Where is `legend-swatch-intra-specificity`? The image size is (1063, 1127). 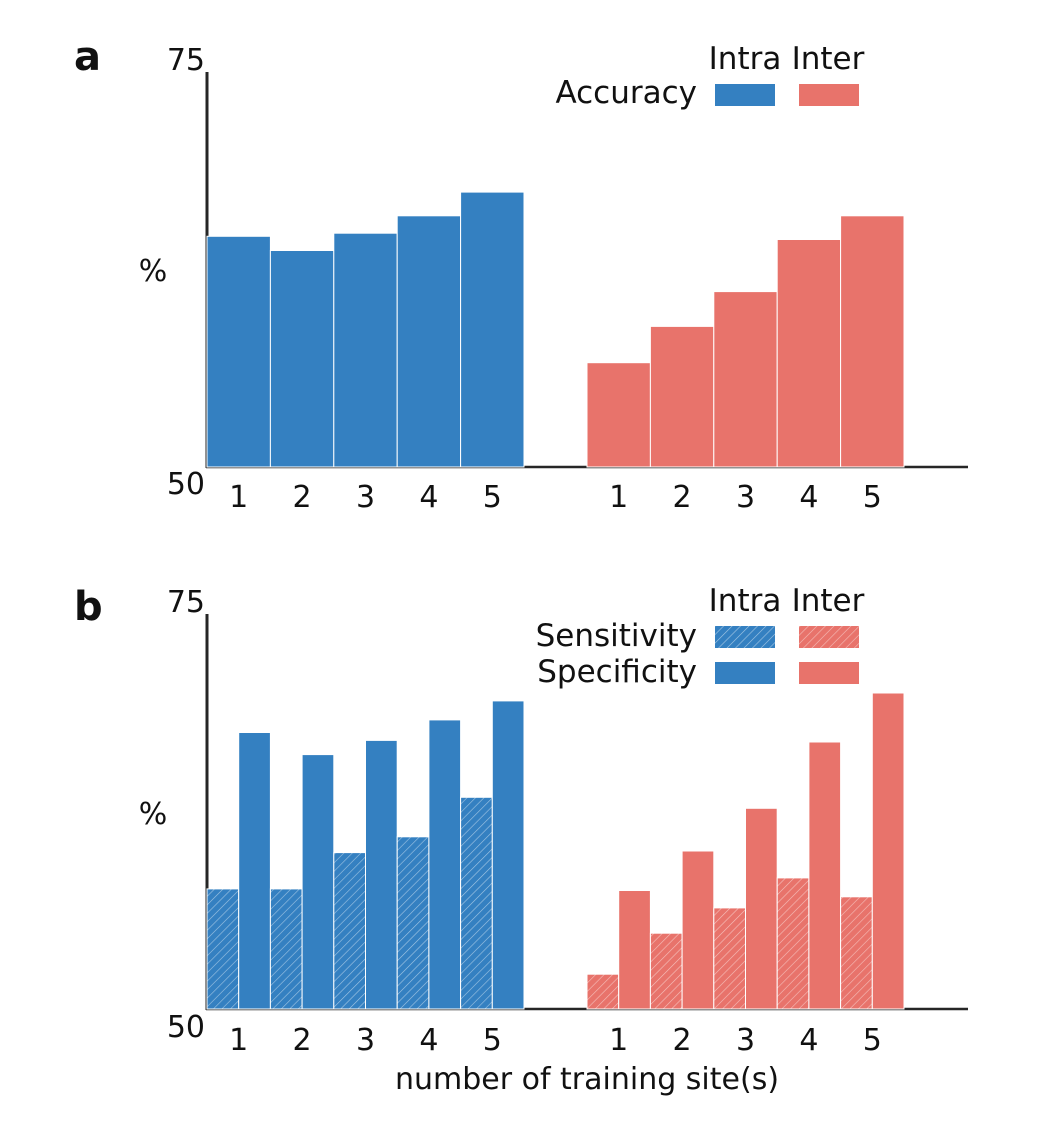 legend-swatch-intra-specificity is located at coordinates (745, 673).